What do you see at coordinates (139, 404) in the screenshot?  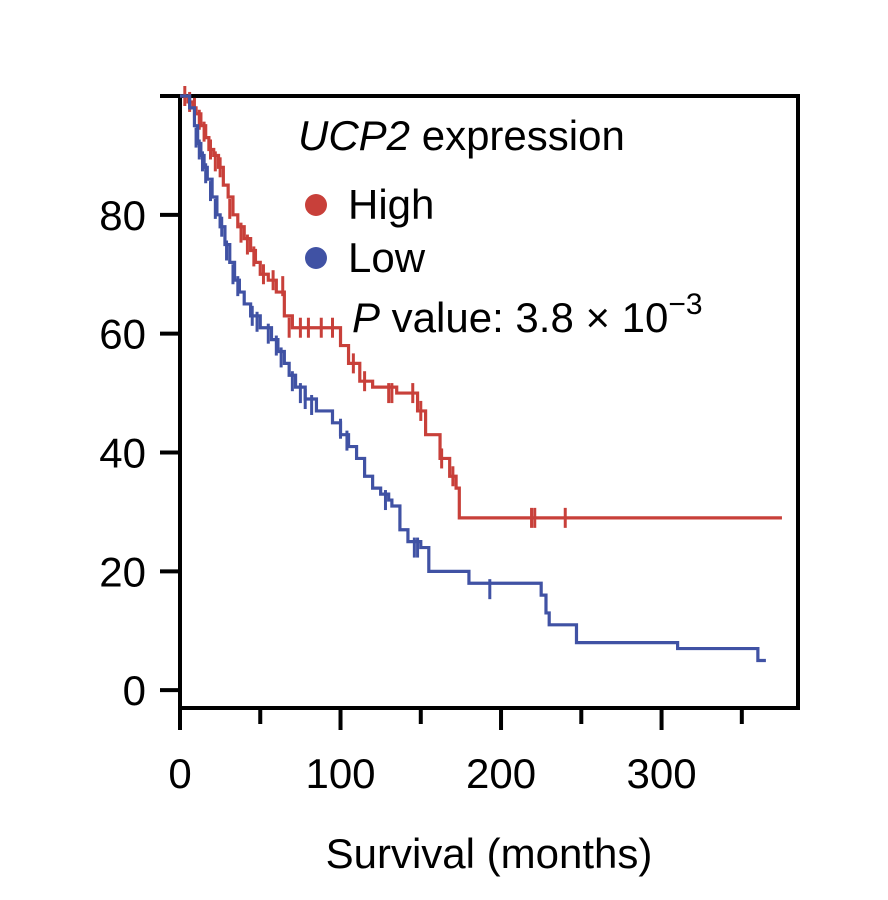 I see `y-axis: 0 20 40 60 80` at bounding box center [139, 404].